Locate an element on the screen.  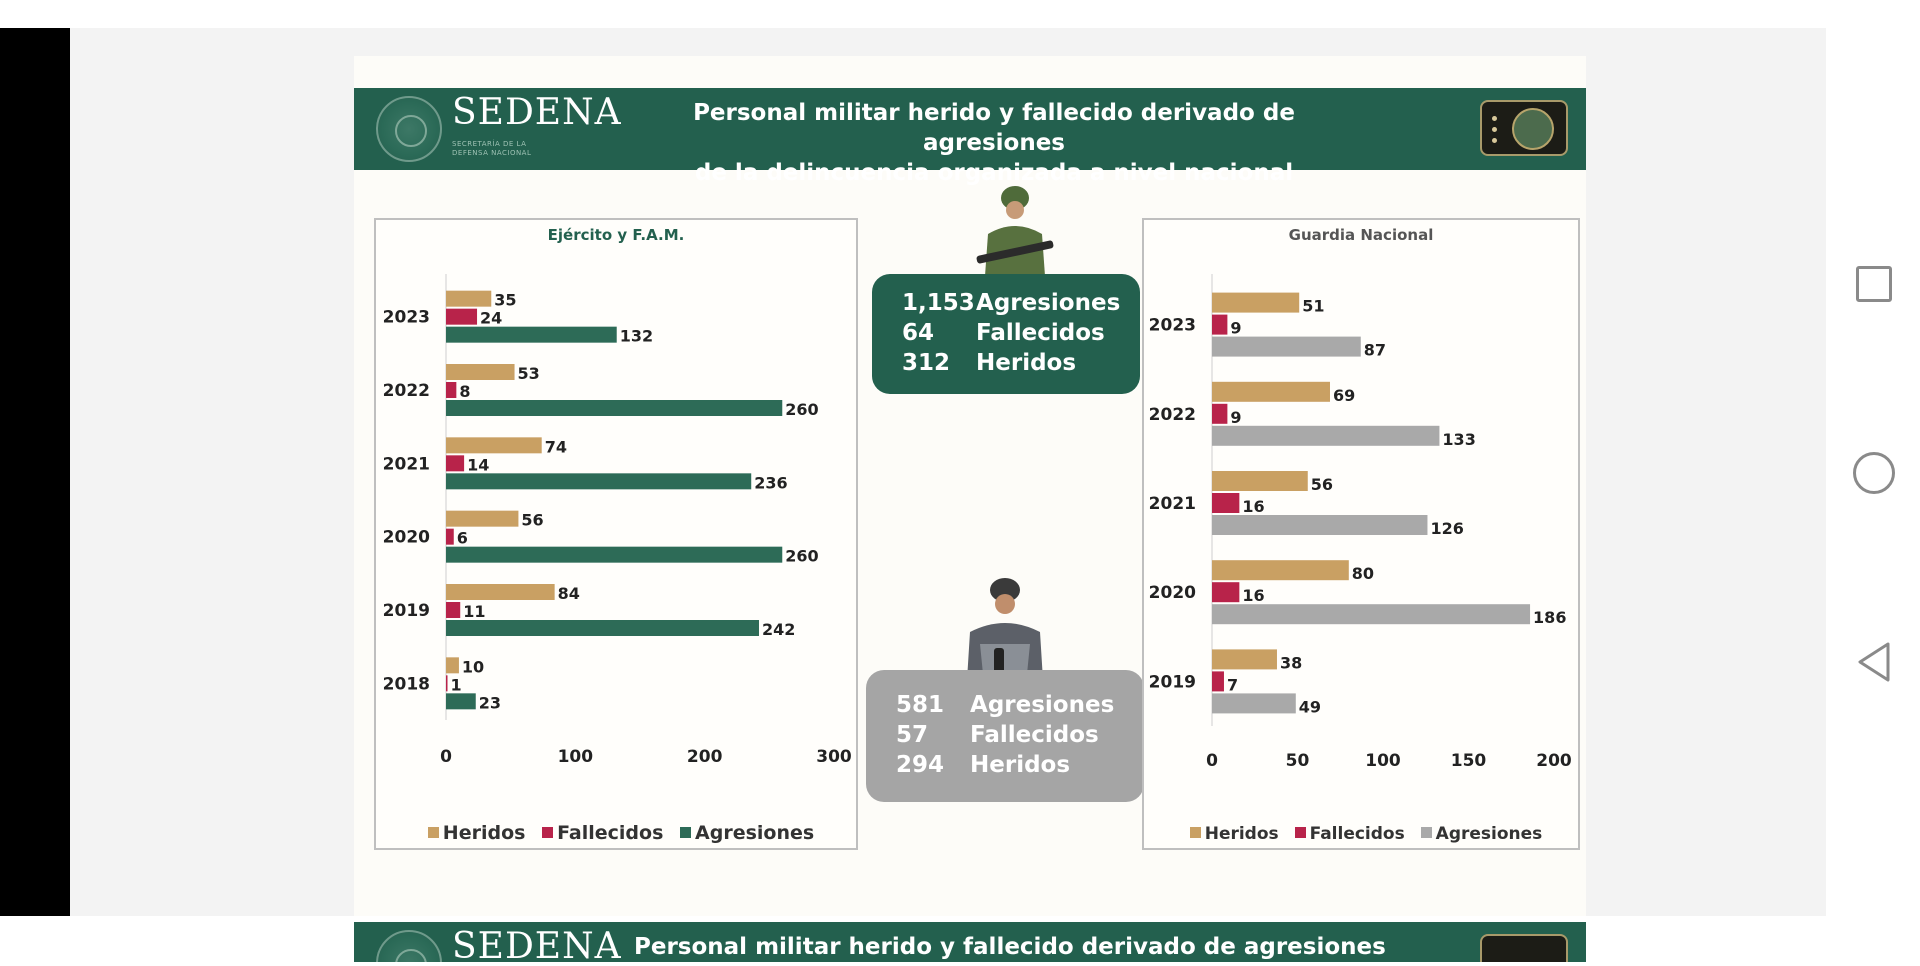
logo-sub-line2: DEFENSA NACIONAL is located at coordinates (492, 153).